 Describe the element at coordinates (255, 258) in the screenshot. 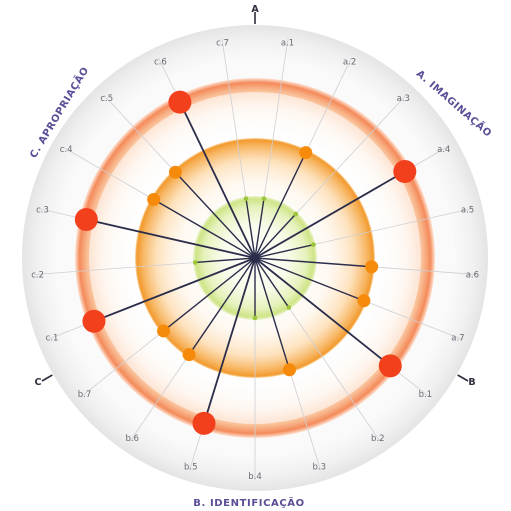

I see `center-hub` at that location.